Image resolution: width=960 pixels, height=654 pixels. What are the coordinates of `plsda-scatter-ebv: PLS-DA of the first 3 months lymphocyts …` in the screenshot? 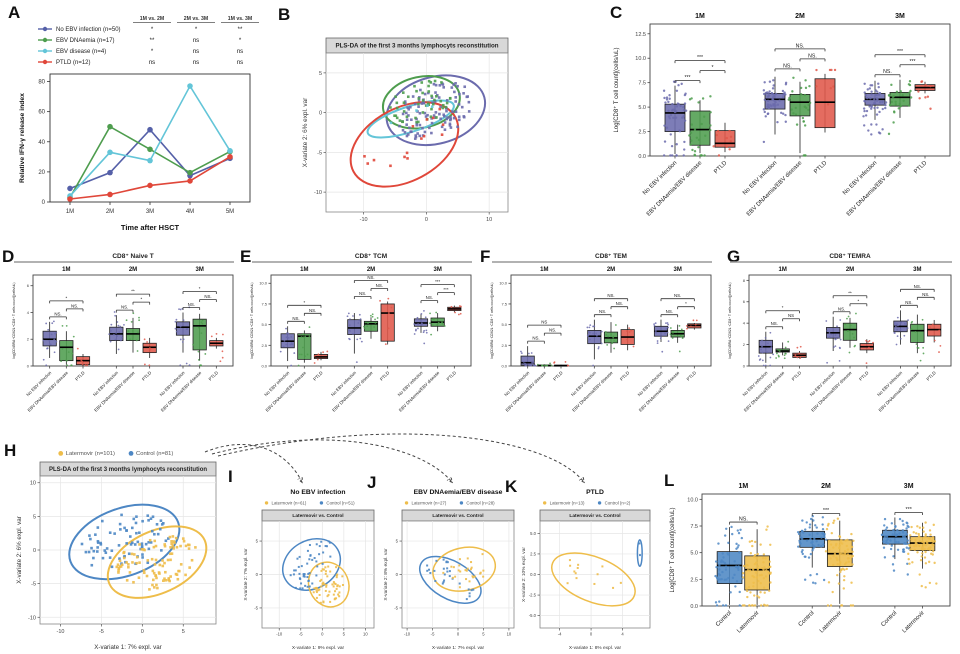 It's located at (405, 130).